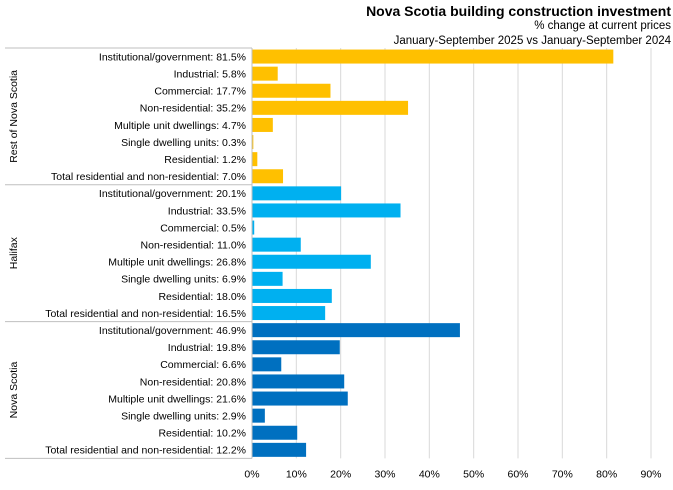 The image size is (673, 490). What do you see at coordinates (473, 474) in the screenshot?
I see `x-tick-label: 50%` at bounding box center [473, 474].